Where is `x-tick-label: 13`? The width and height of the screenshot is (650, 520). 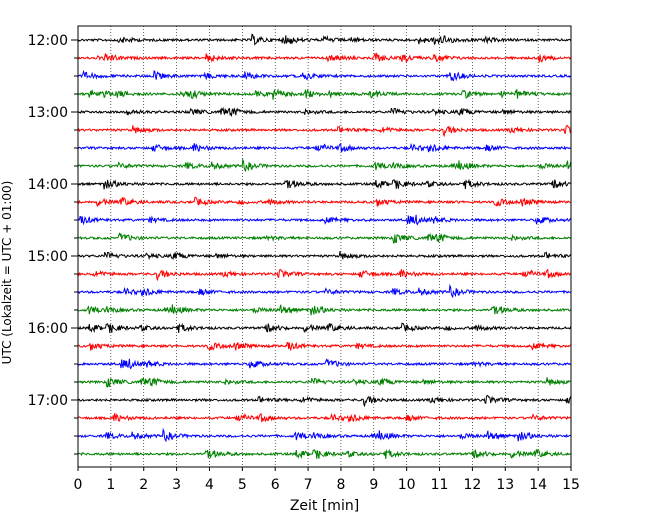 x-tick-label: 13 is located at coordinates (505, 485).